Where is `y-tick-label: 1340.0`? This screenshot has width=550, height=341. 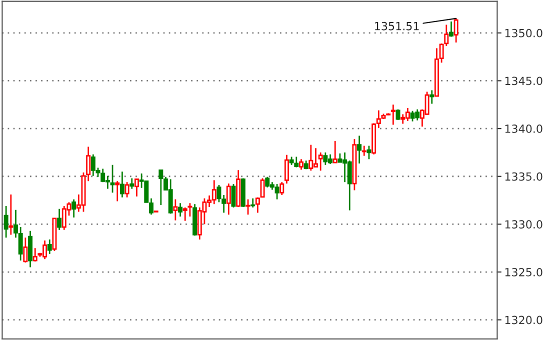
y-tick-label: 1340.0 is located at coordinates (523, 128).